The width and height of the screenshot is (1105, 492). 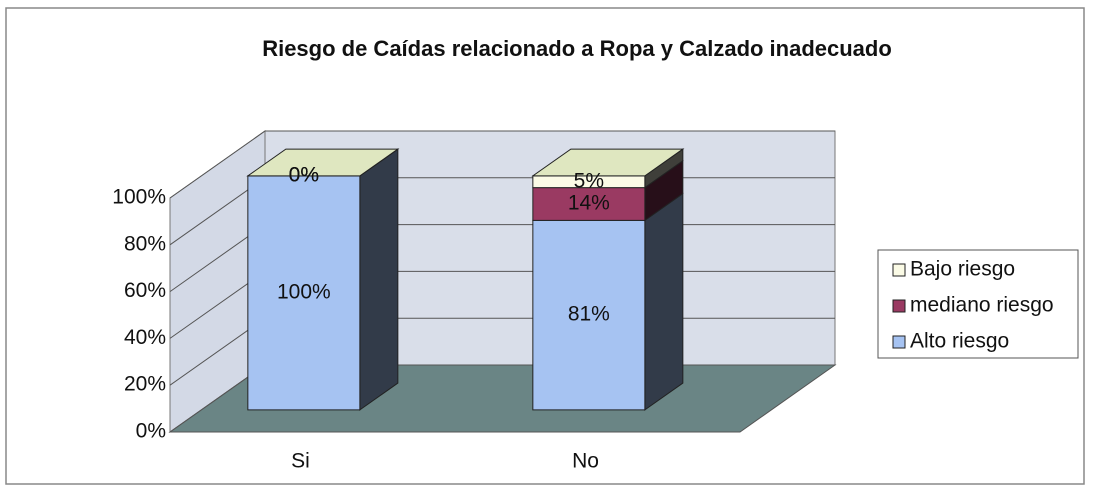 What do you see at coordinates (962, 269) in the screenshot?
I see `legend-label: Bajo riesgo` at bounding box center [962, 269].